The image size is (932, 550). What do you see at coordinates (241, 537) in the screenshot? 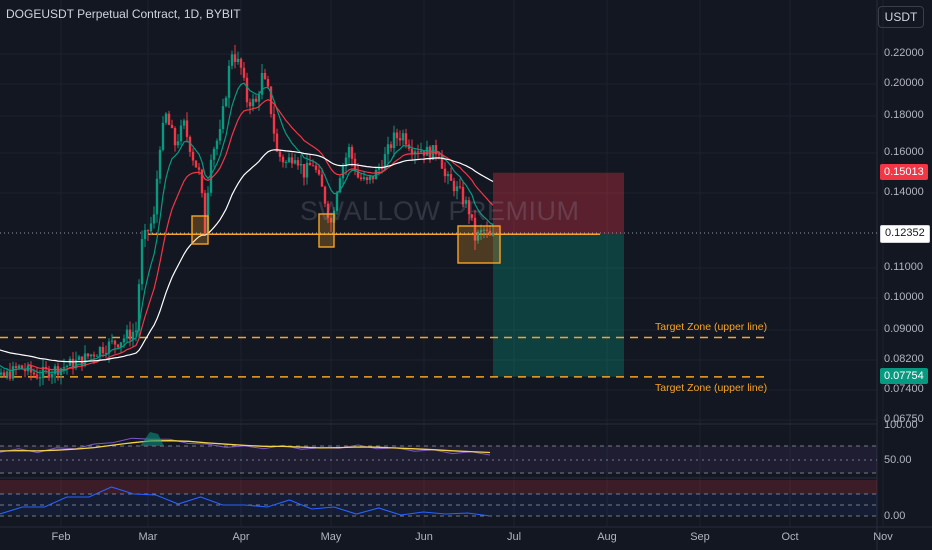
I see `time-axis-tick: Apr` at bounding box center [241, 537].